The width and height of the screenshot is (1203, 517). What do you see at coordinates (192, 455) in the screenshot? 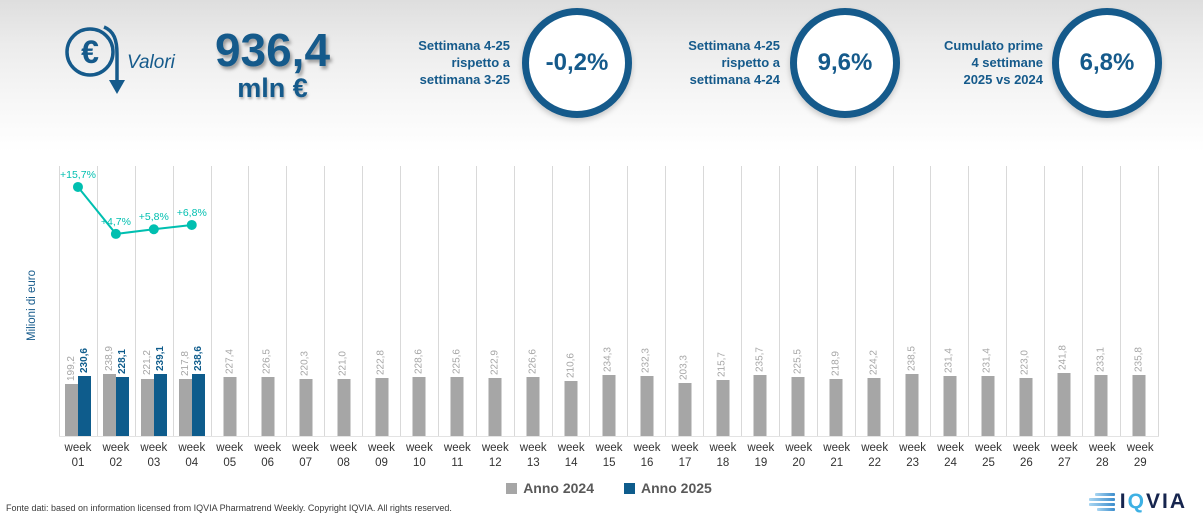
I see `x-axis-label: week 04` at bounding box center [192, 455].